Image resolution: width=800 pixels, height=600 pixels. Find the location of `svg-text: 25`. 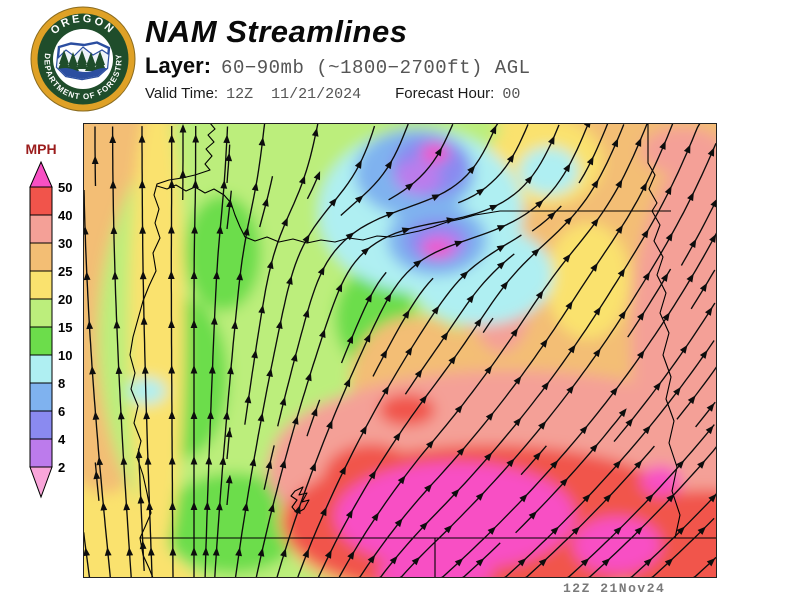

svg-text: 25 is located at coordinates (65, 271).